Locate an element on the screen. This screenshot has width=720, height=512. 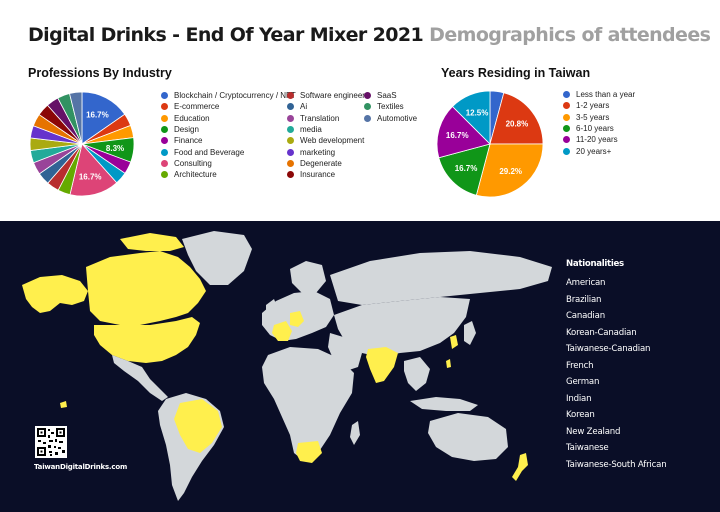
map-land-mexico-central-america is located at coordinates (140, 378).